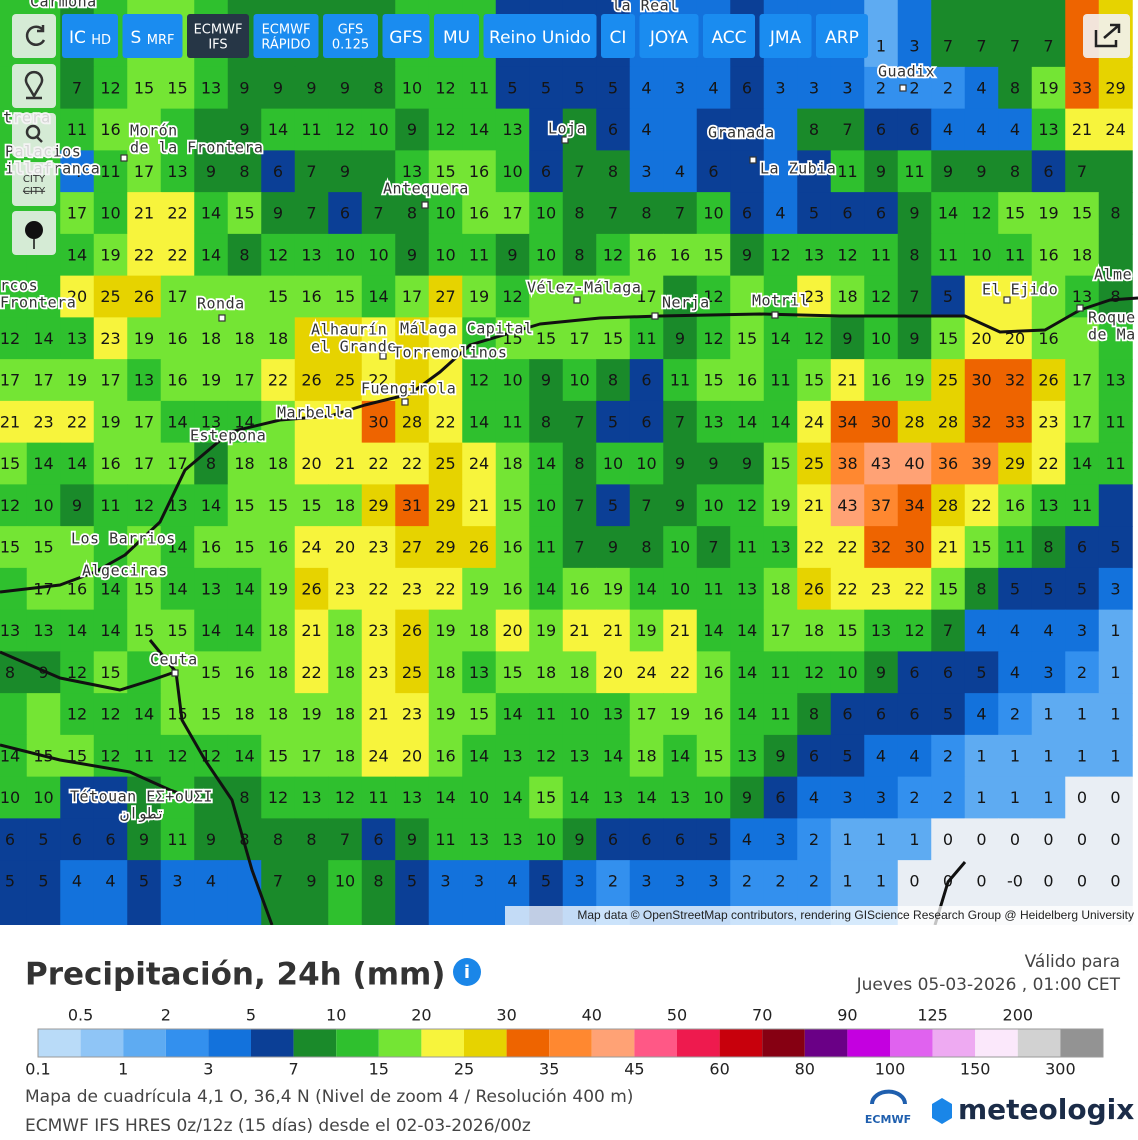  I want to click on grid-value: 18, so click(278, 672).